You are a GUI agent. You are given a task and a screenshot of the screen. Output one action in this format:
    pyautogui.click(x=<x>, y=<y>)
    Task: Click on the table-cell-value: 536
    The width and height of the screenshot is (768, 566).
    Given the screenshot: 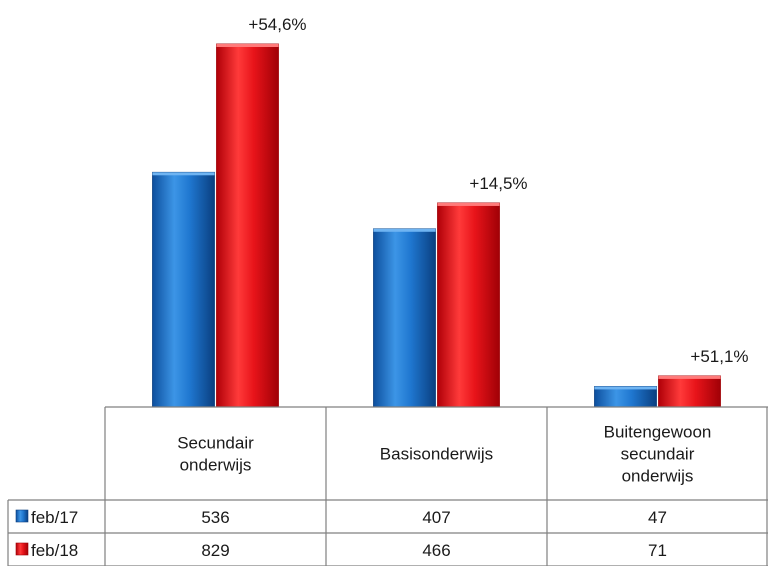 What is the action you would take?
    pyautogui.click(x=215, y=517)
    